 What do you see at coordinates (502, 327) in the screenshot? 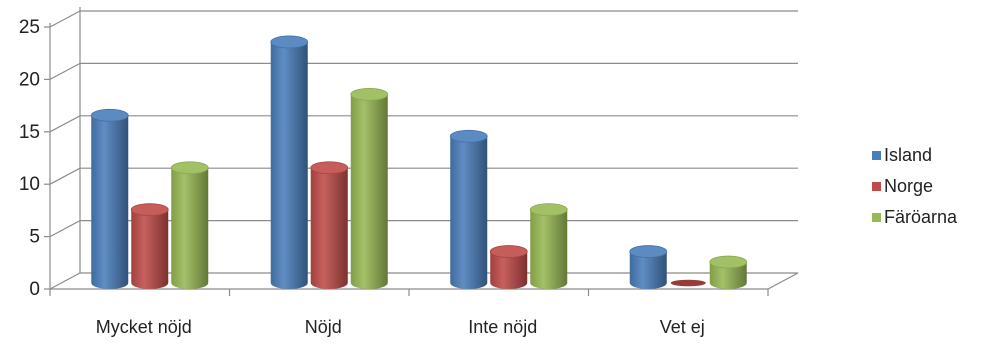
I see `category-label: Inte nöjd` at bounding box center [502, 327].